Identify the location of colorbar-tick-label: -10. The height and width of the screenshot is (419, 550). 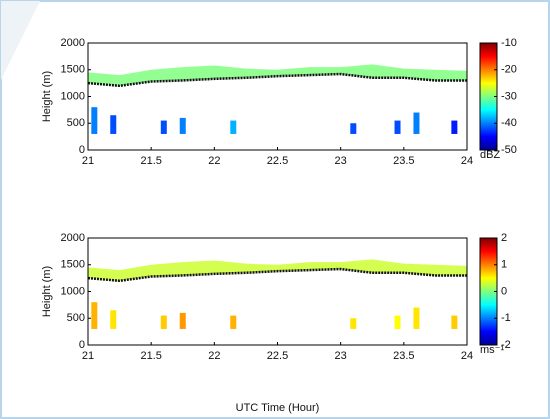
(509, 43).